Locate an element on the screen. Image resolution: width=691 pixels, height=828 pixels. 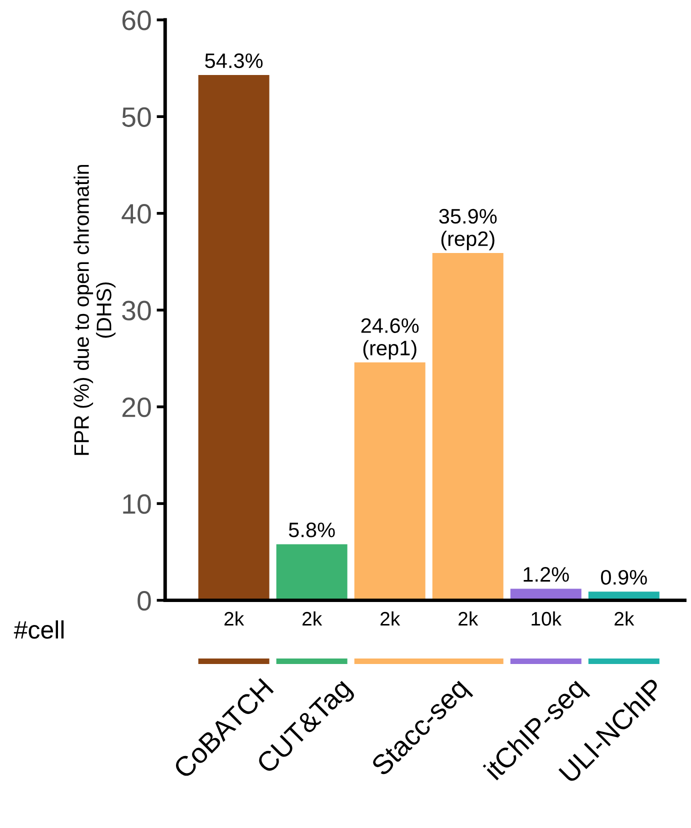
data-label: 5.8% is located at coordinates (311, 530).